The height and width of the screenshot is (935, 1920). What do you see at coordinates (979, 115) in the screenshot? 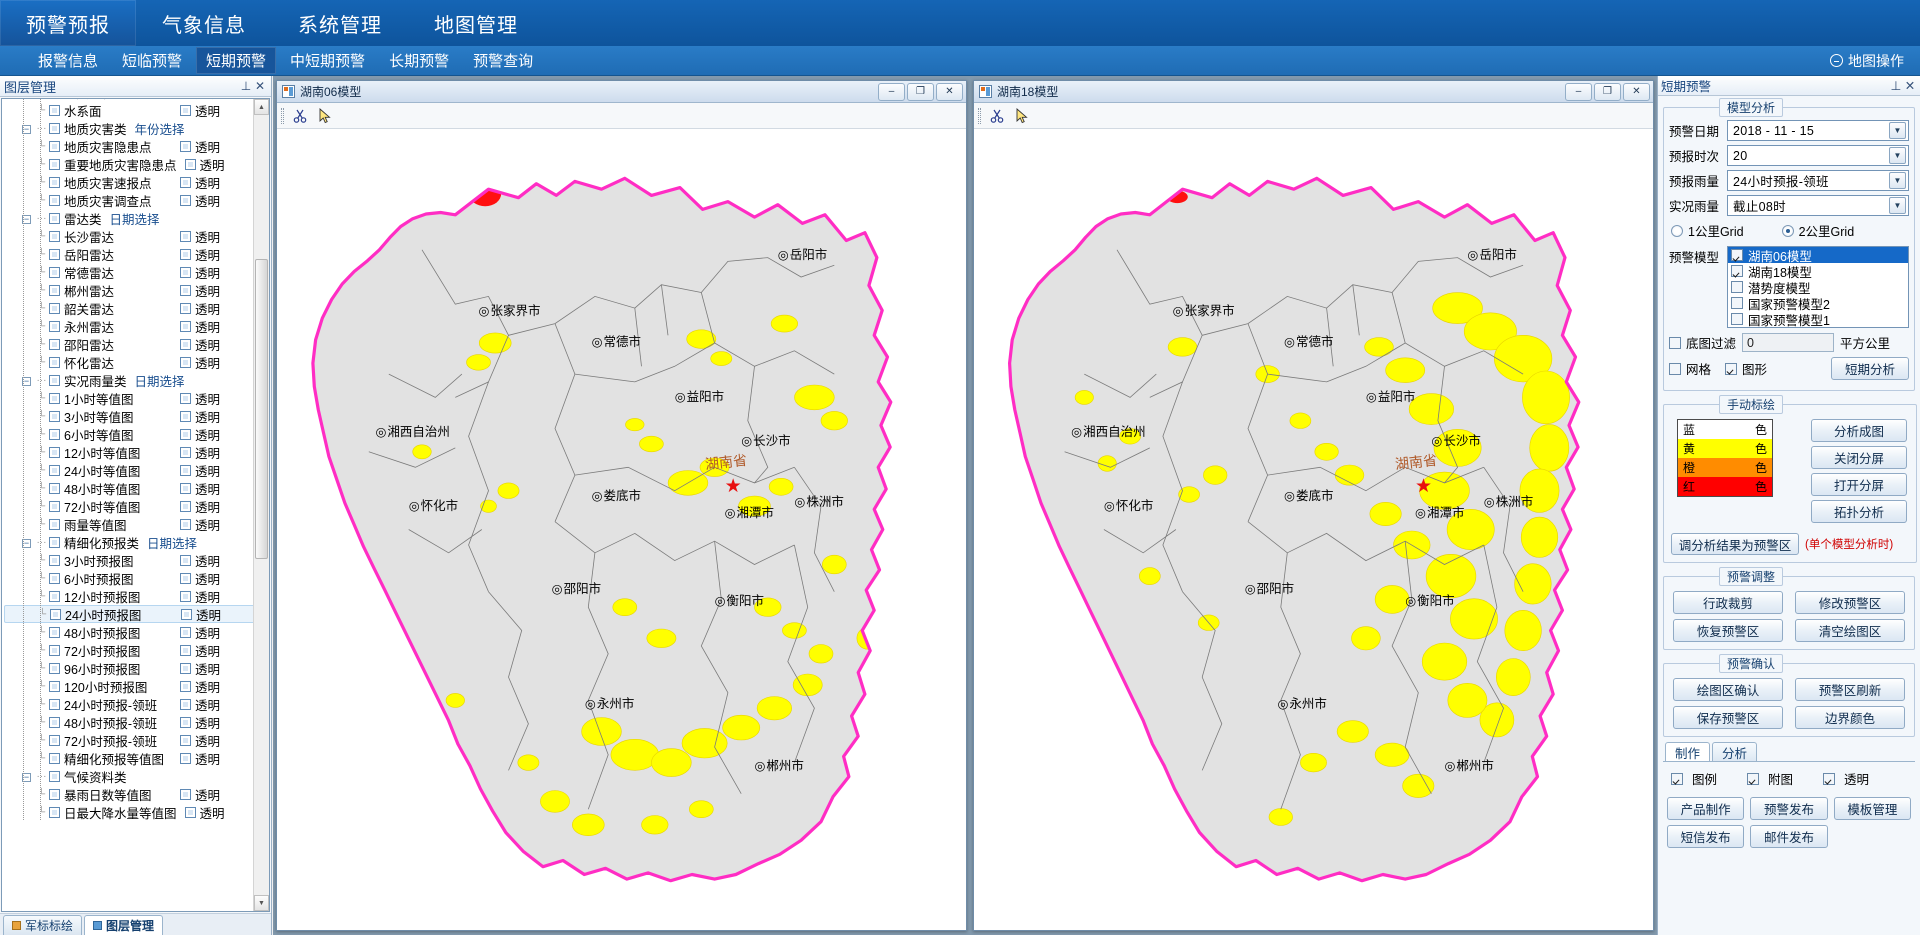
I see `toolbar-grip` at bounding box center [979, 115].